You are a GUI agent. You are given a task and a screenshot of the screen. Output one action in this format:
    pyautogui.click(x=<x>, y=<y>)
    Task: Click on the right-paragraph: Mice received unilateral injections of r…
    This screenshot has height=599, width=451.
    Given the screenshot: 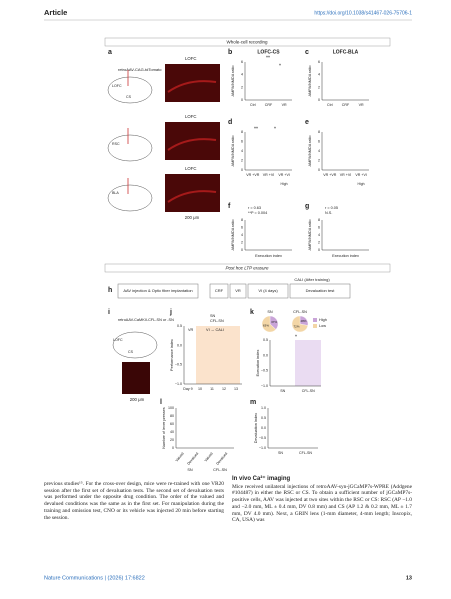 What is the action you would take?
    pyautogui.click(x=322, y=503)
    